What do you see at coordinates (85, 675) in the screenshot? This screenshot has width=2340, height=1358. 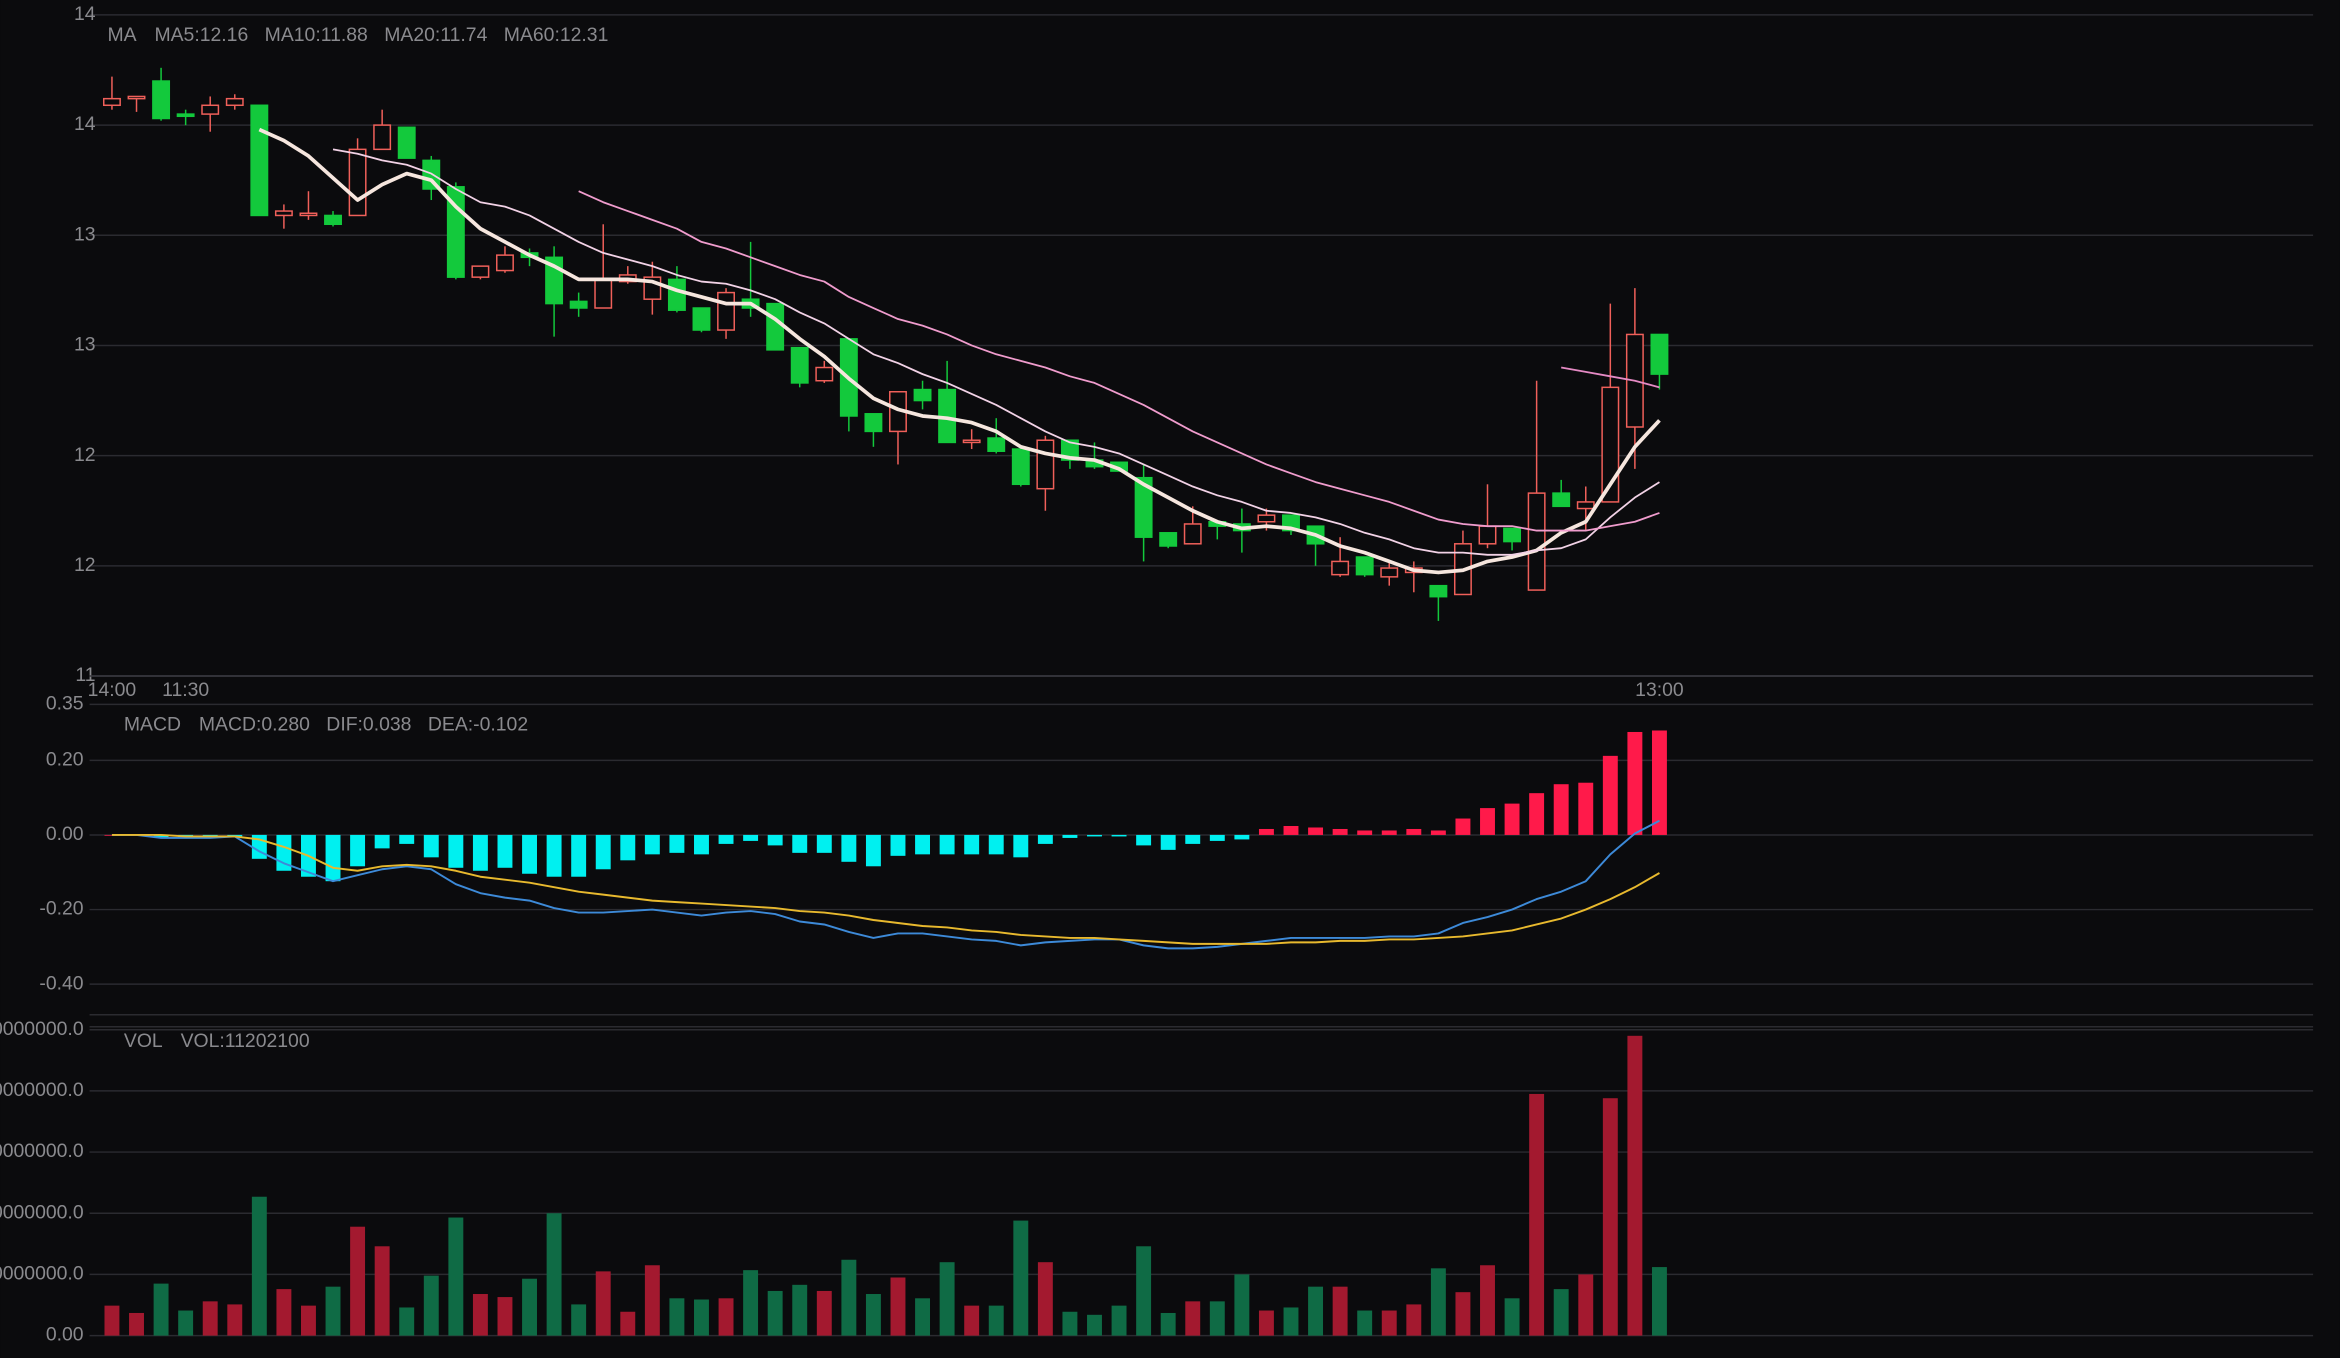 I see `y-tick-label: 11` at bounding box center [85, 675].